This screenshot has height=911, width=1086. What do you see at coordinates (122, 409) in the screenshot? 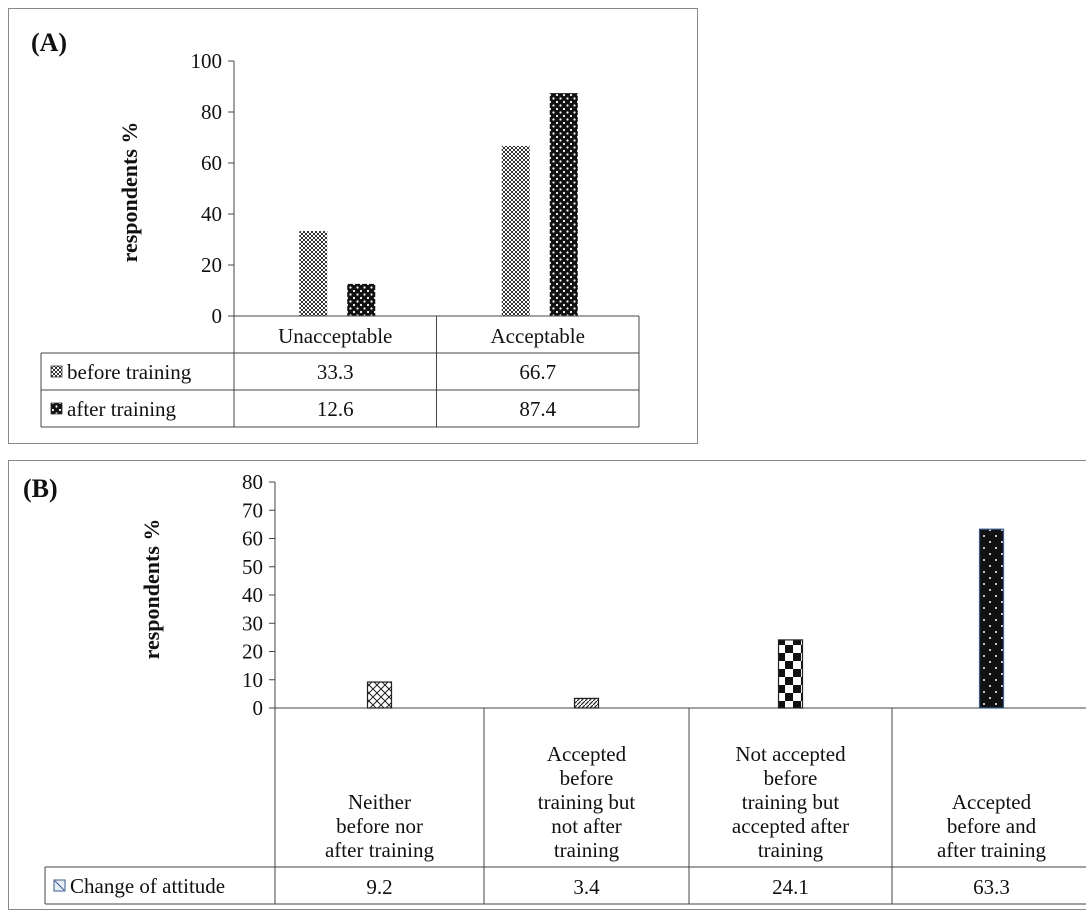
I see `legend-label-a: after training` at bounding box center [122, 409].